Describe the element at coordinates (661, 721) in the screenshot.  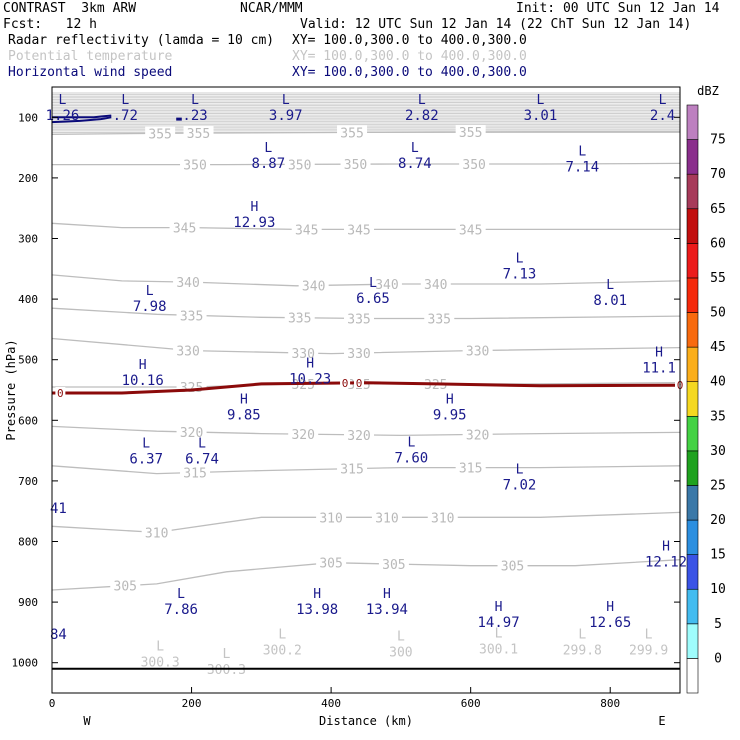
I see `x-end-east: E` at that location.